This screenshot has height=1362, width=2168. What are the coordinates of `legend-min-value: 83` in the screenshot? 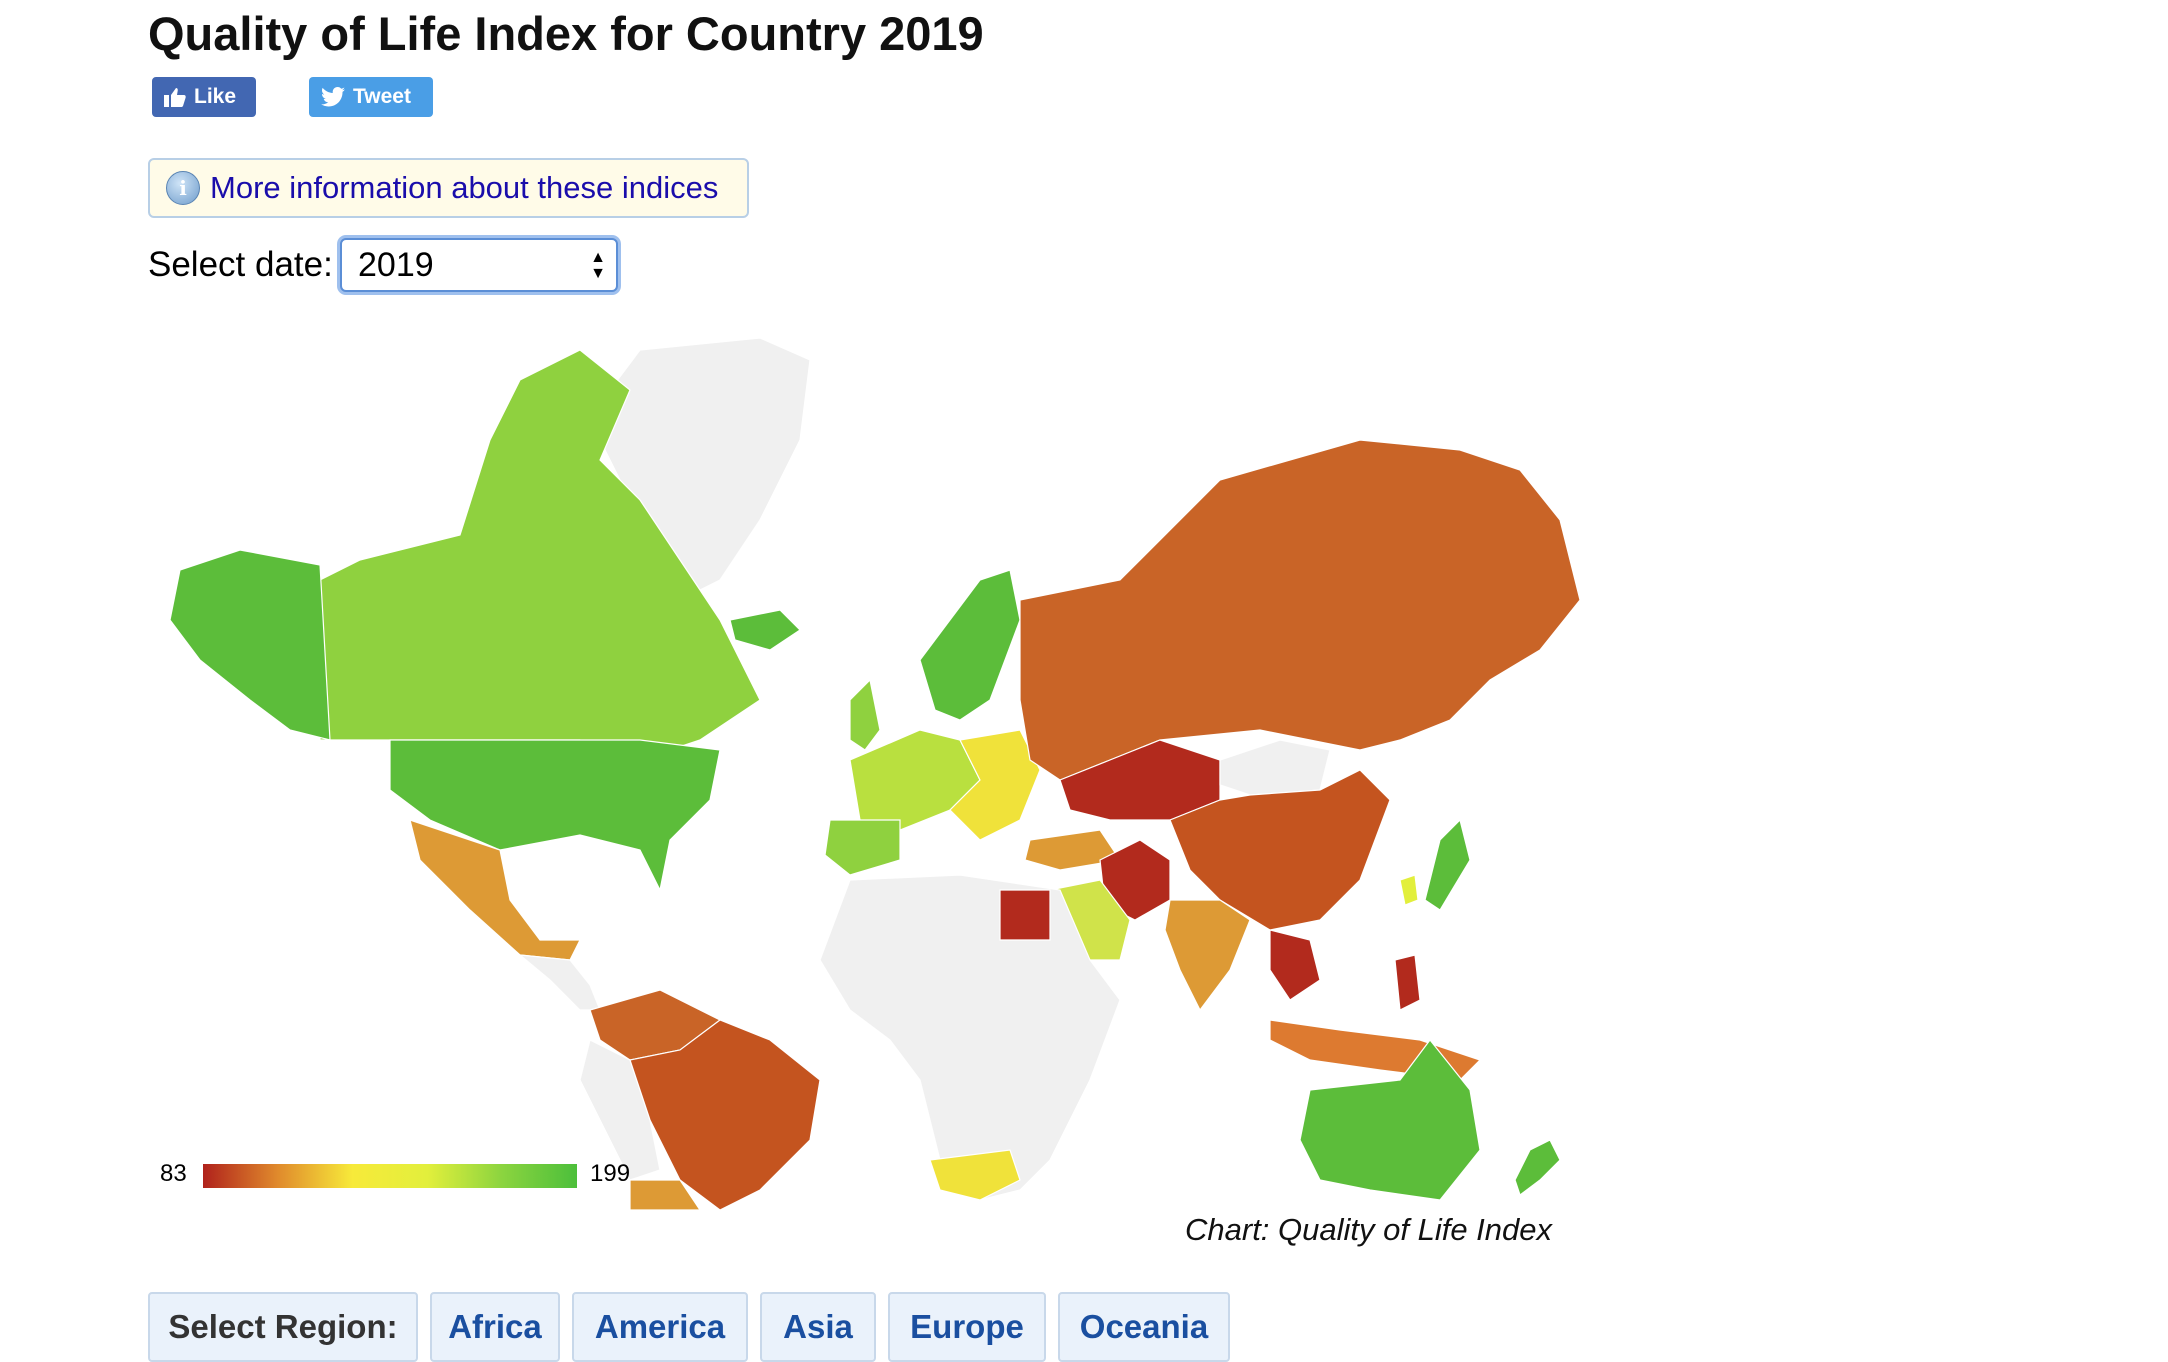 It's located at (173, 1173).